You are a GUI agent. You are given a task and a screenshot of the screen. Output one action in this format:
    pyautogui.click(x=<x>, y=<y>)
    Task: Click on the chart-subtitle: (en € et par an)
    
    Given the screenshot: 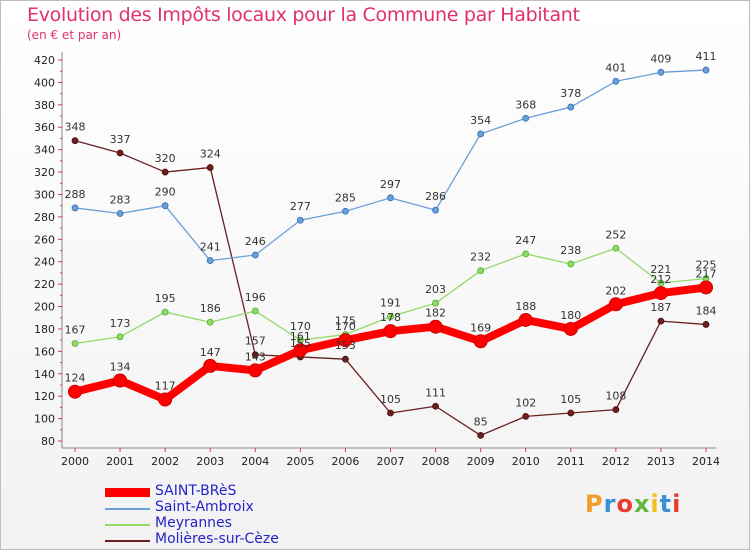 What is the action you would take?
    pyautogui.click(x=74, y=35)
    